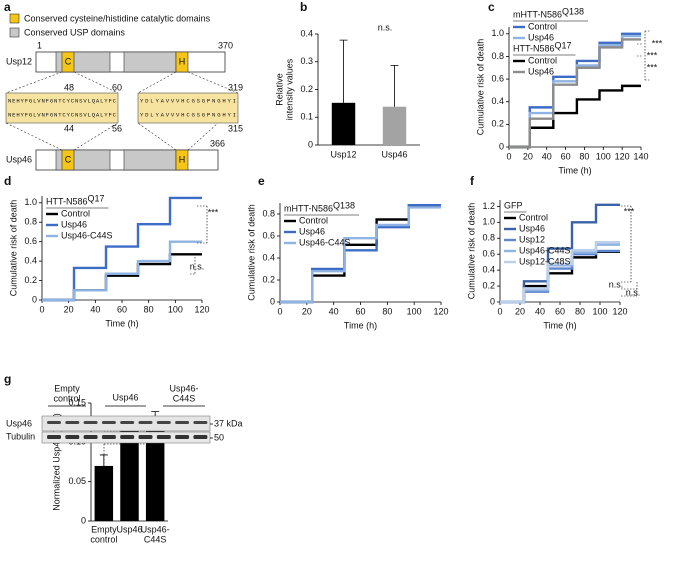 This screenshot has height=584, width=689. Describe the element at coordinates (77, 402) in the screenshot. I see `y-tick-label: 0.15` at that location.